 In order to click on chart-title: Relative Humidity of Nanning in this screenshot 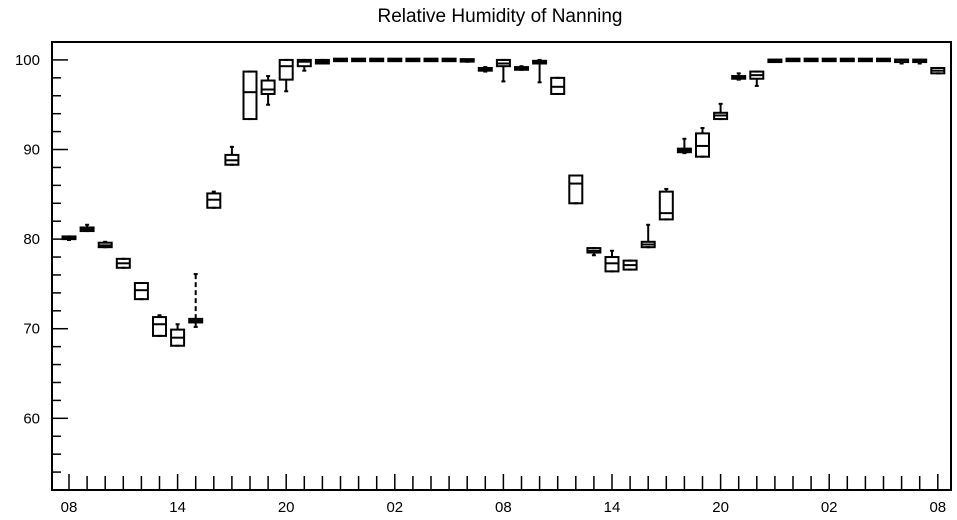, I will do `click(499, 16)`.